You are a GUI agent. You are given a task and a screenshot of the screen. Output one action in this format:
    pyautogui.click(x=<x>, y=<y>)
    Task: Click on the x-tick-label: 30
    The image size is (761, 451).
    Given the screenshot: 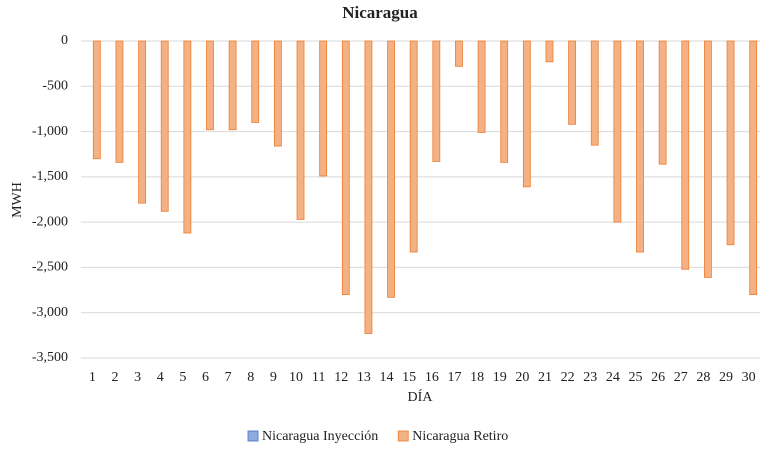 What is the action you would take?
    pyautogui.click(x=749, y=377)
    